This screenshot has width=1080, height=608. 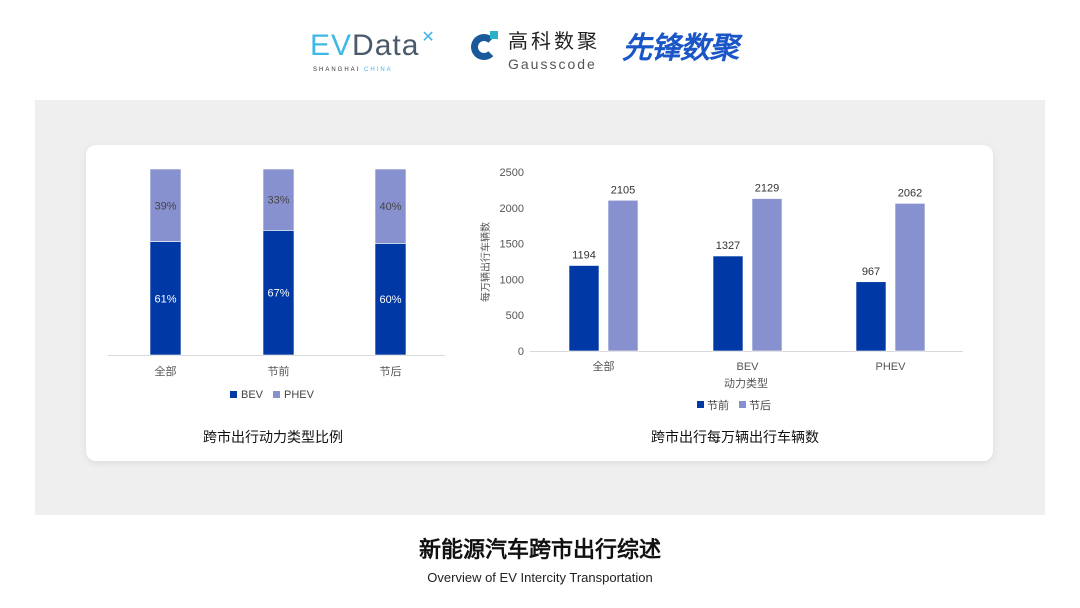 I want to click on chart2-y-tick-label: 1000, so click(x=512, y=280).